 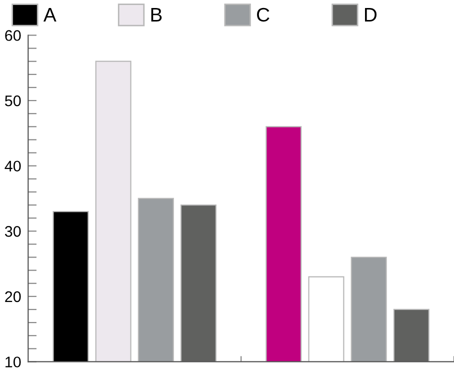 What do you see at coordinates (13, 362) in the screenshot?
I see `y-tick-label: 10` at bounding box center [13, 362].